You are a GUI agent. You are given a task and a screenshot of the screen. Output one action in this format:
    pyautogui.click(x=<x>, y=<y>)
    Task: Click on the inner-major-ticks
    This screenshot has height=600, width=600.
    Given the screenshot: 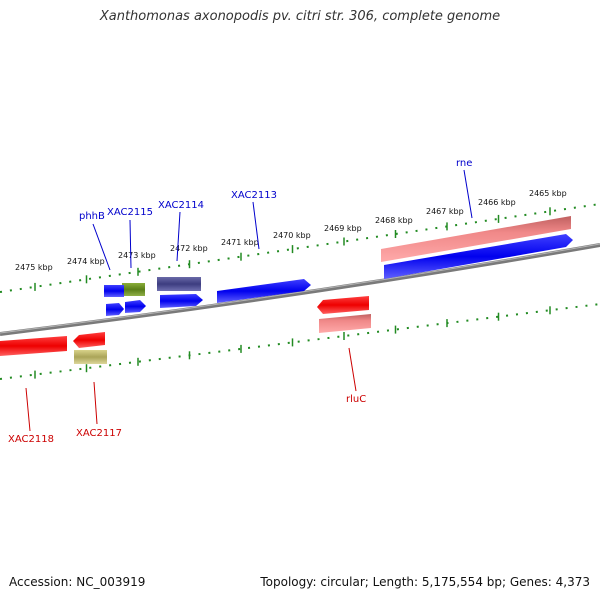 What is the action you would take?
    pyautogui.click(x=292, y=342)
    